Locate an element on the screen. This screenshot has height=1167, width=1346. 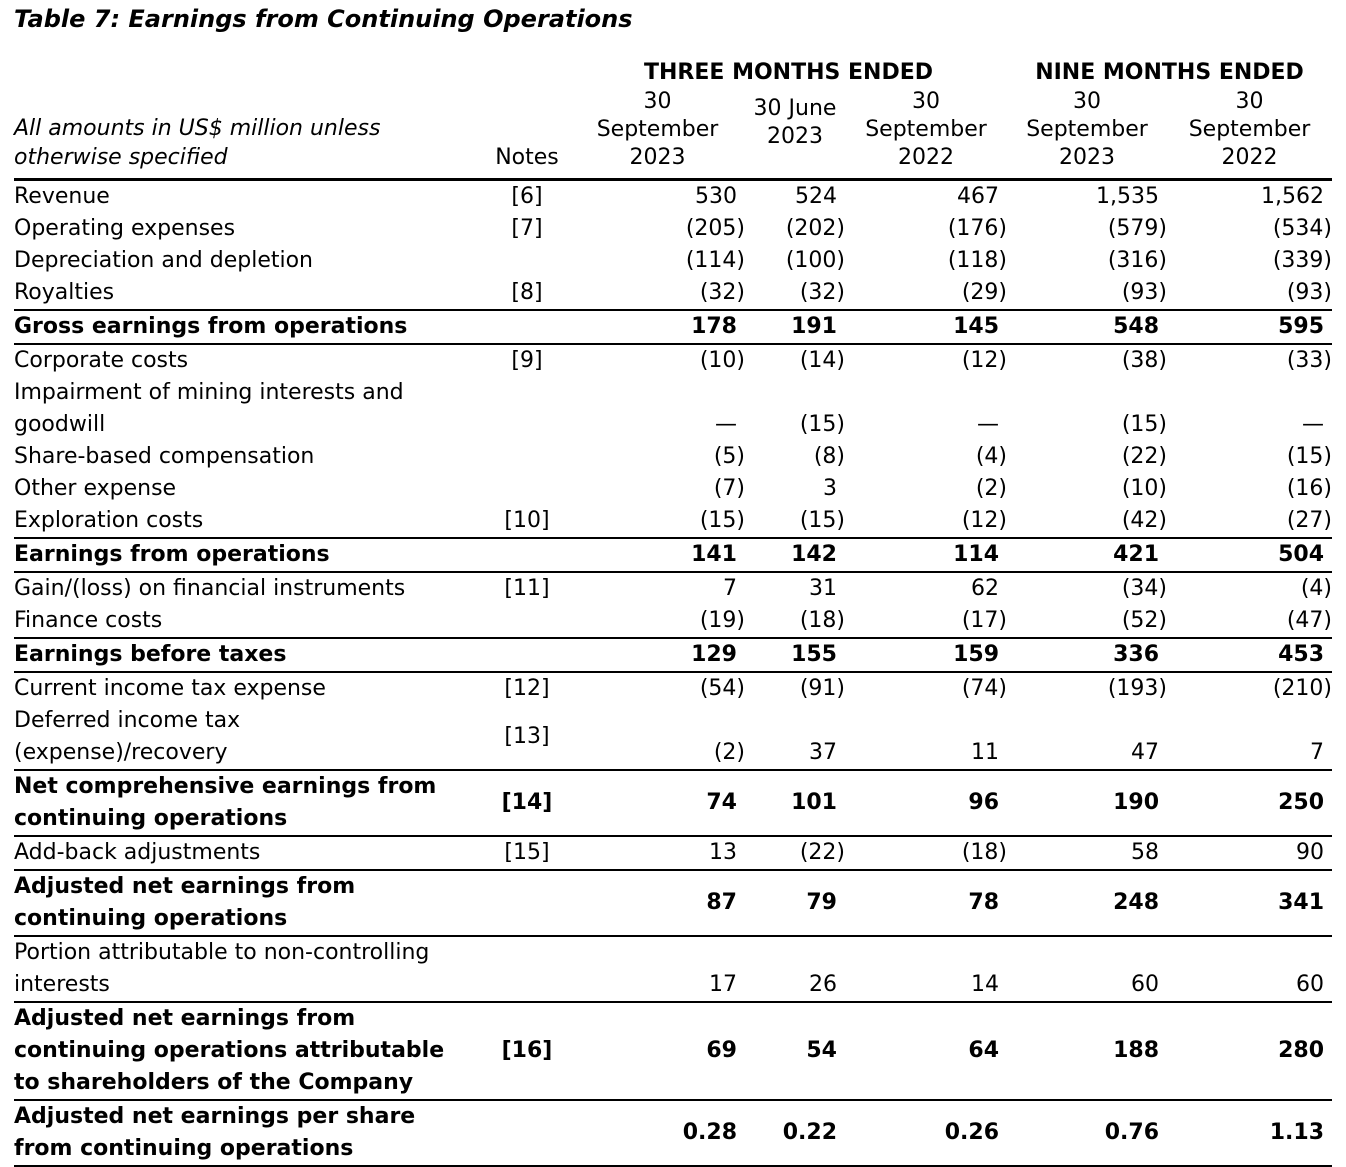
value-cell: 142 is located at coordinates (795, 555).